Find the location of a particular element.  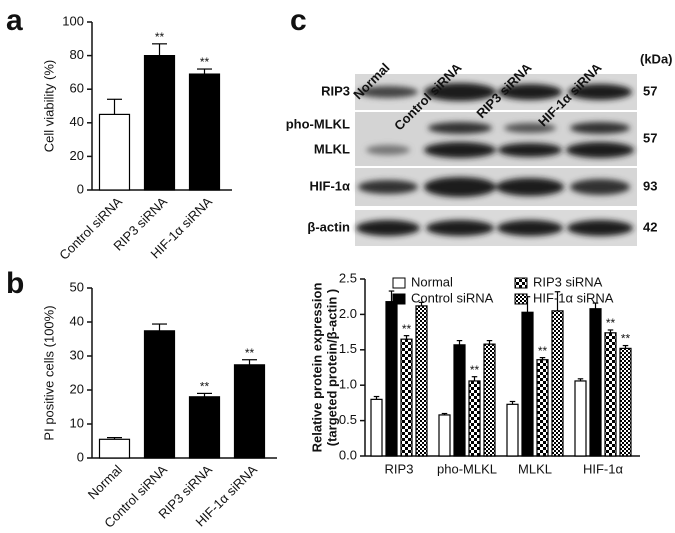

x-tick-label: MLKL is located at coordinates (535, 468).